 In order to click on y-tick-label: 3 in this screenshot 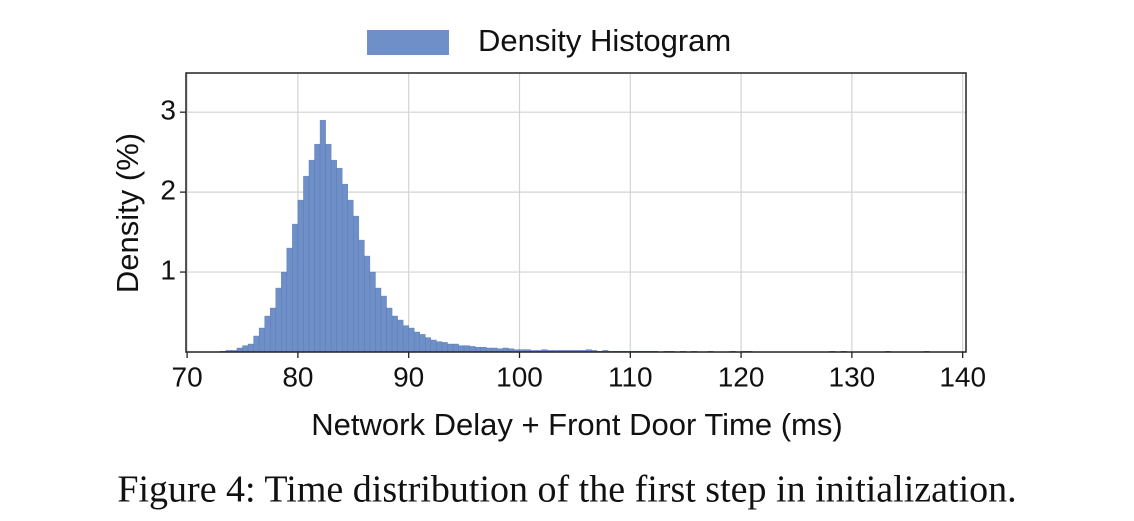, I will do `click(168, 110)`.